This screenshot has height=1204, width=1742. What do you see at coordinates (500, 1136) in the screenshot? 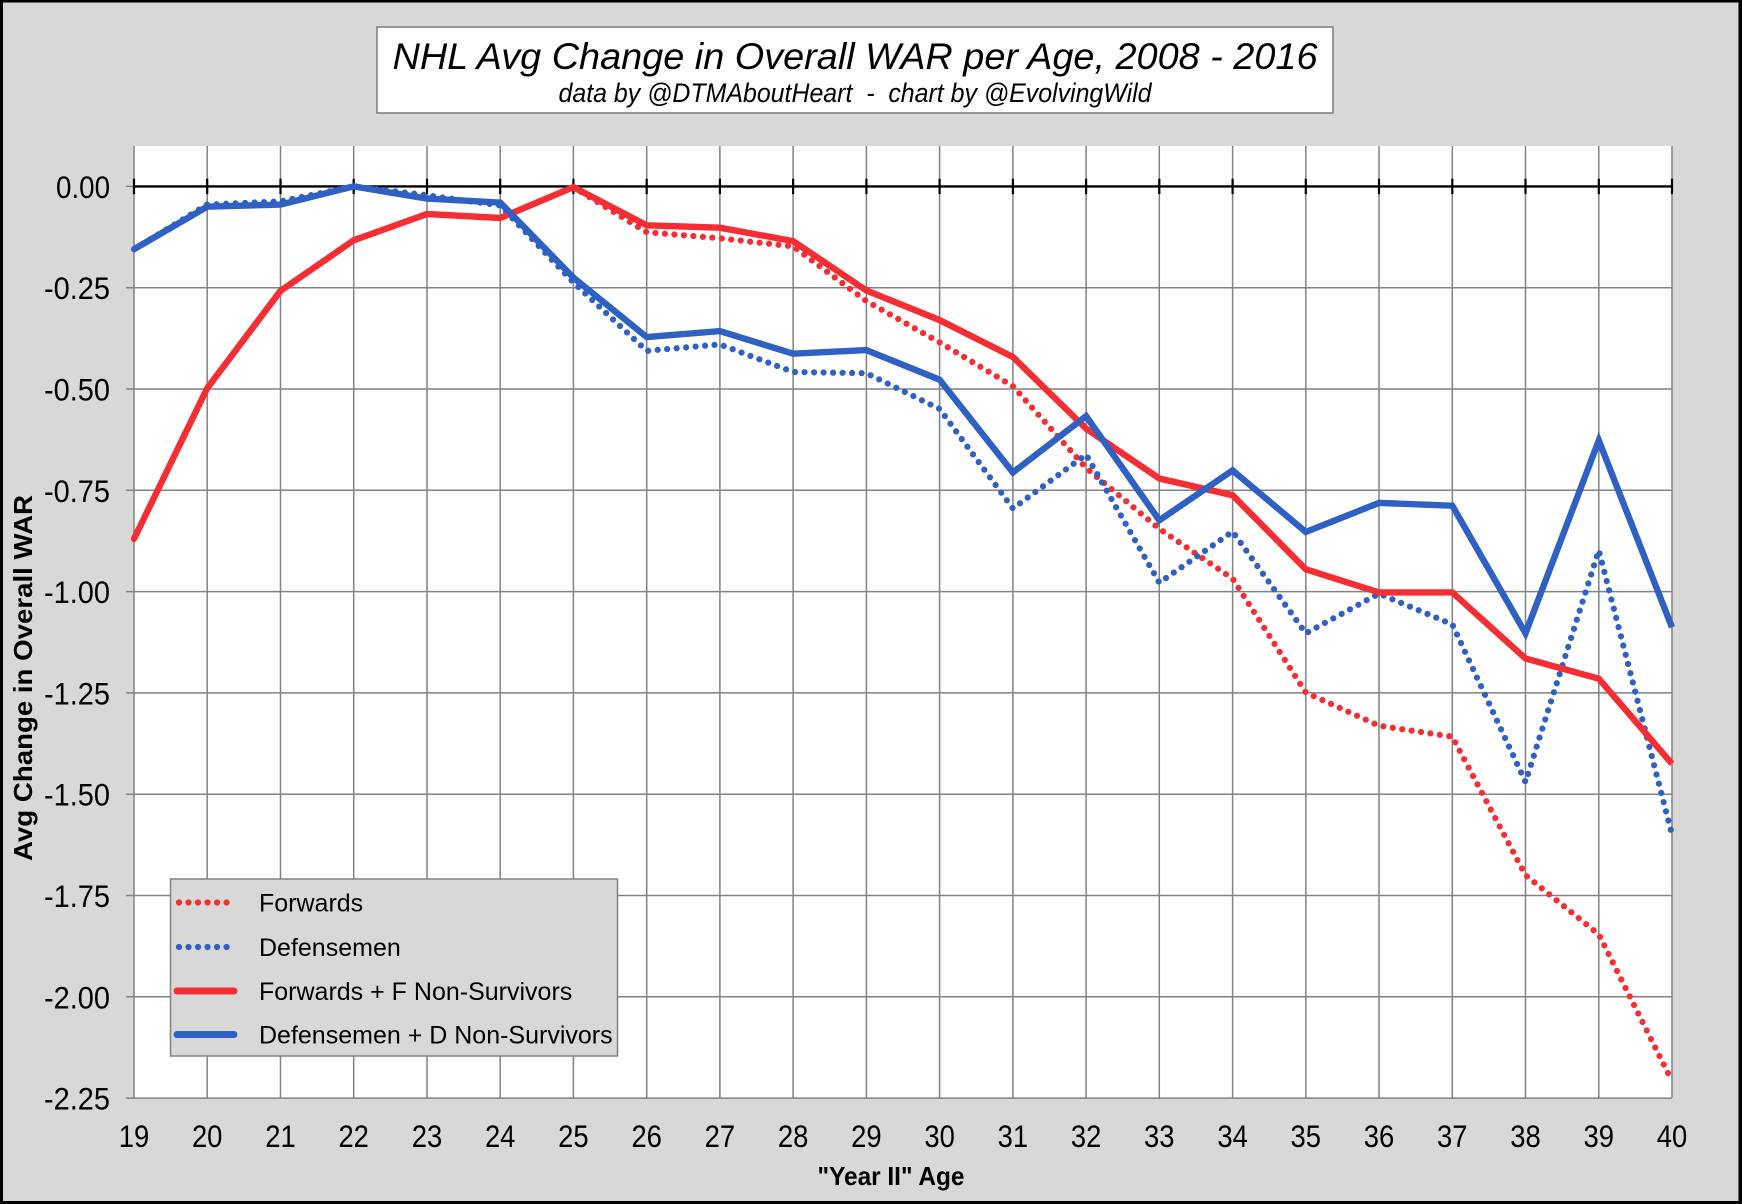
I see `svg-text: 24` at bounding box center [500, 1136].